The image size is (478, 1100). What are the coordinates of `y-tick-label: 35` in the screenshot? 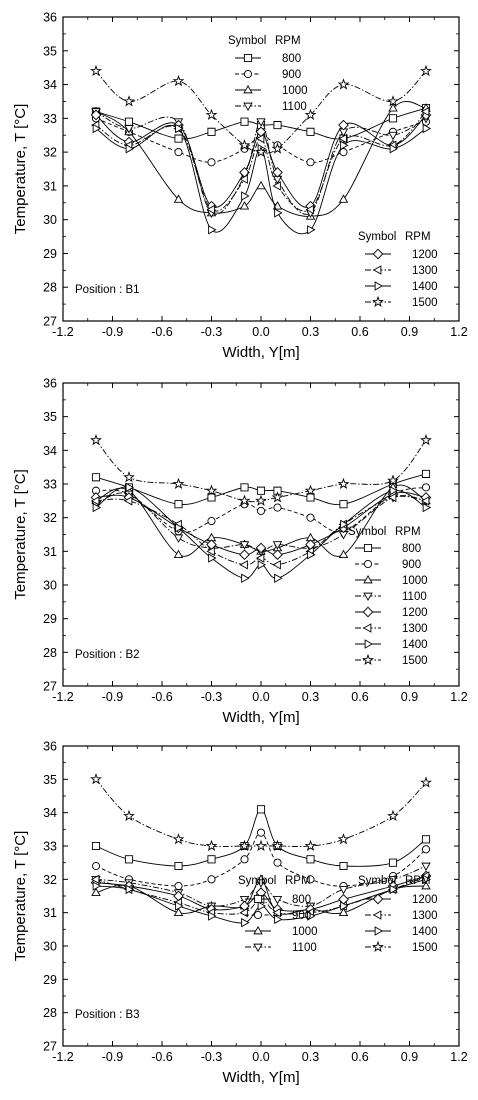 It's located at (50, 780).